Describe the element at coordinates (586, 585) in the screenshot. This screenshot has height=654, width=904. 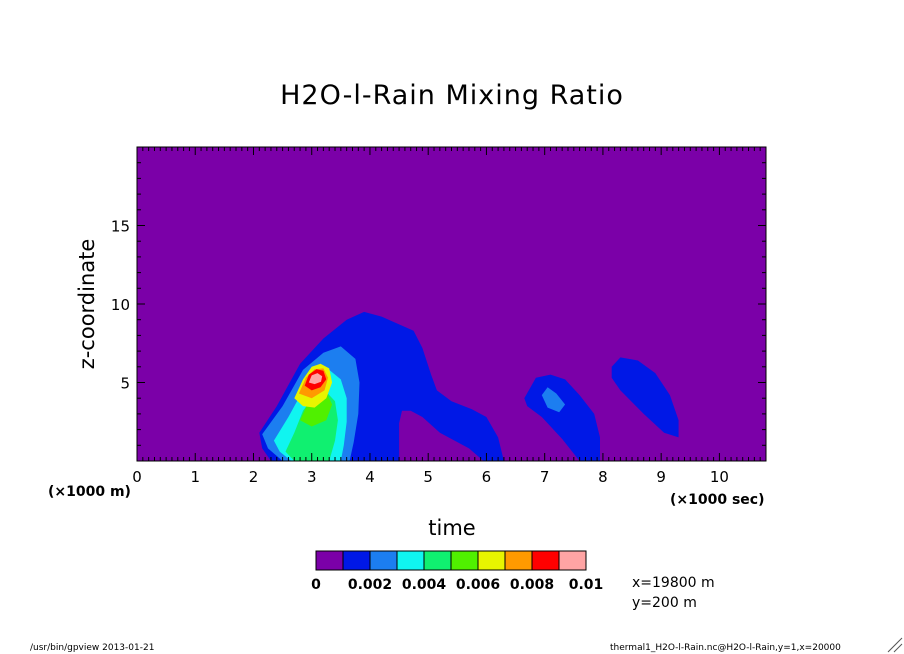
I see `colorbar-label: 0.01` at that location.